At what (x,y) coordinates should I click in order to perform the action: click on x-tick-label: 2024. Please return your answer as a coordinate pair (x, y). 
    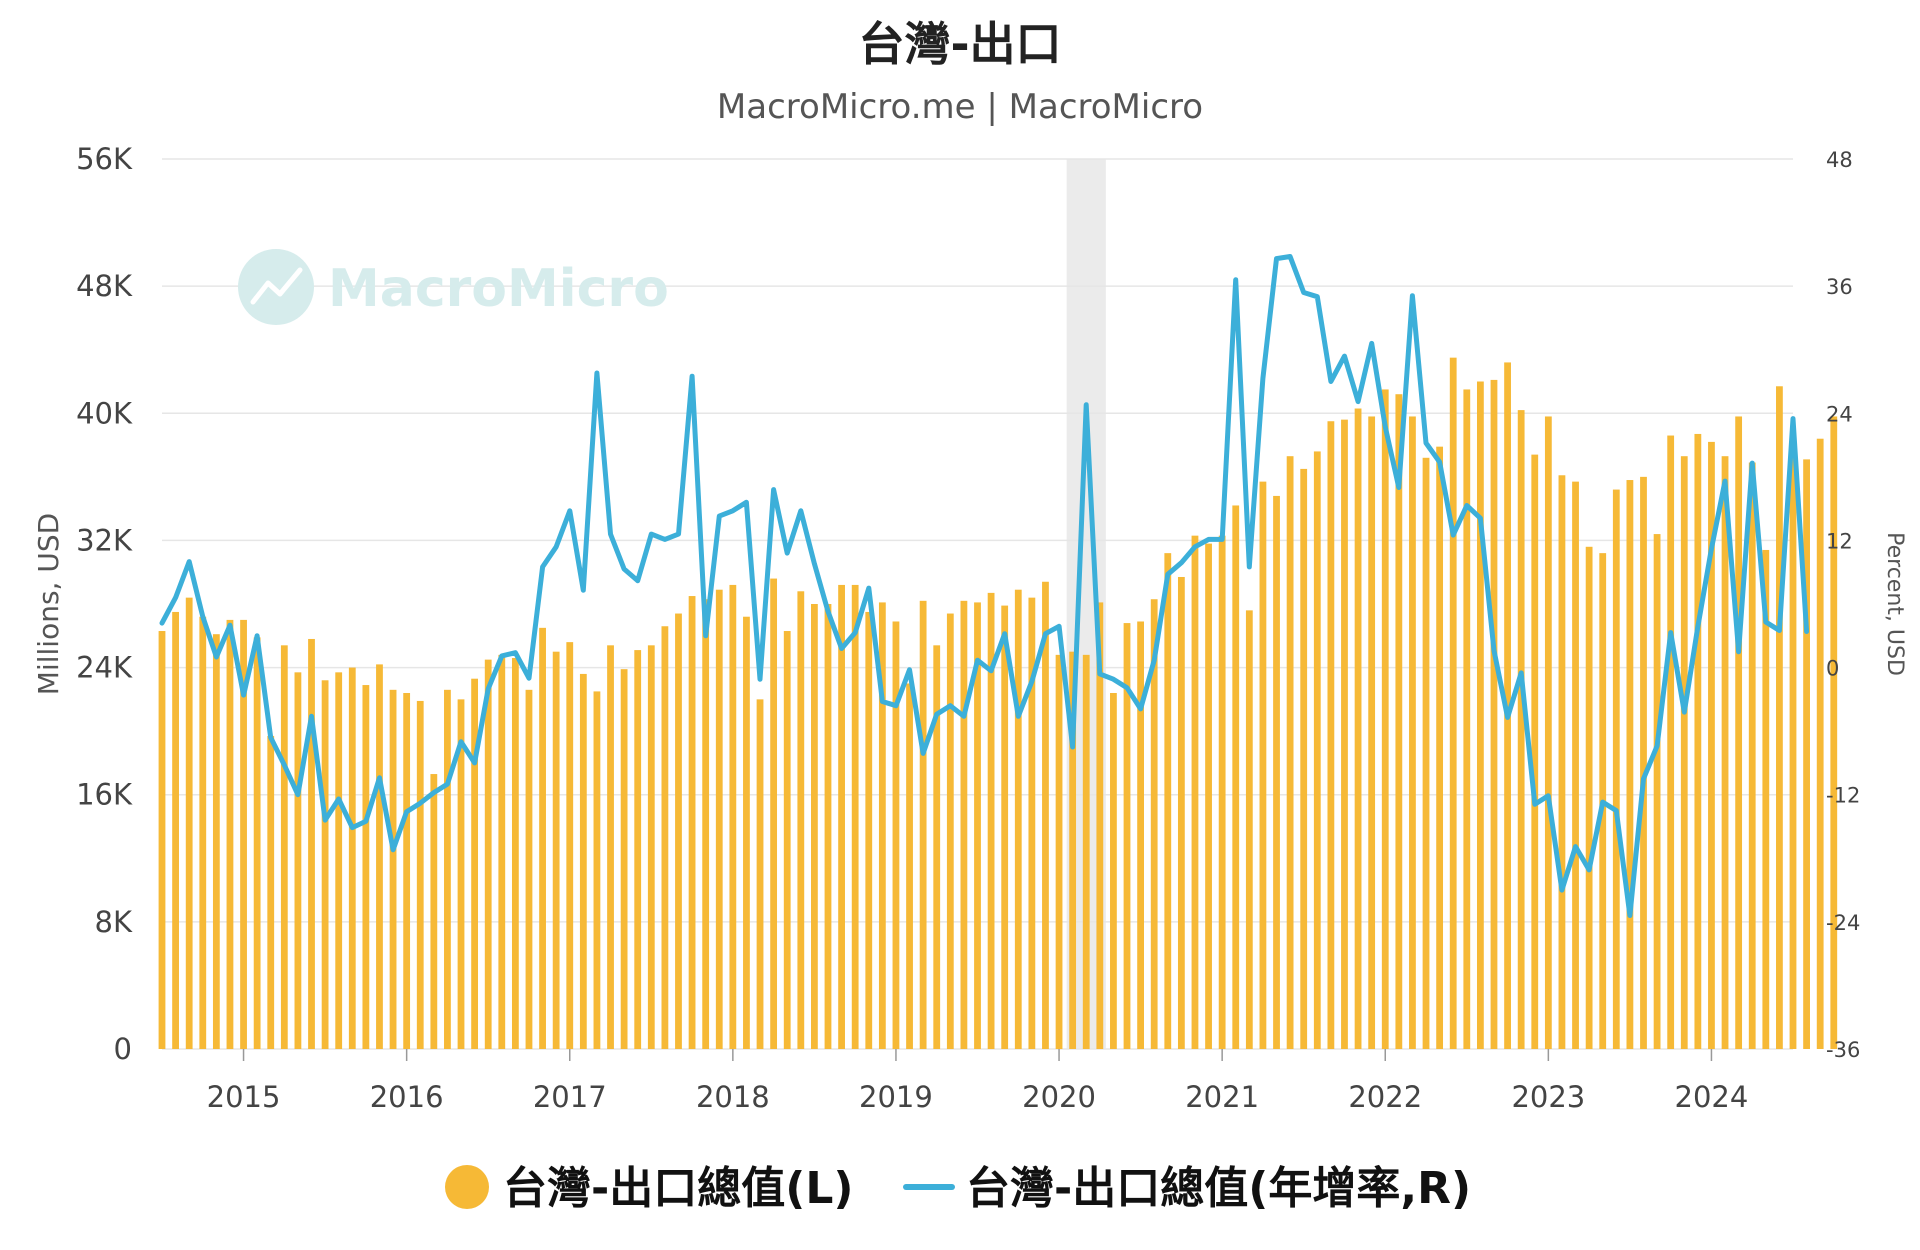
    Looking at the image, I should click on (1712, 1097).